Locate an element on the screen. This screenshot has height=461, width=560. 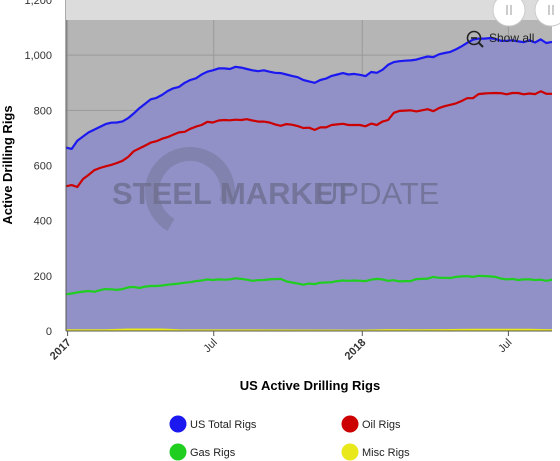
navigator-handle-left-knob is located at coordinates (509, 13).